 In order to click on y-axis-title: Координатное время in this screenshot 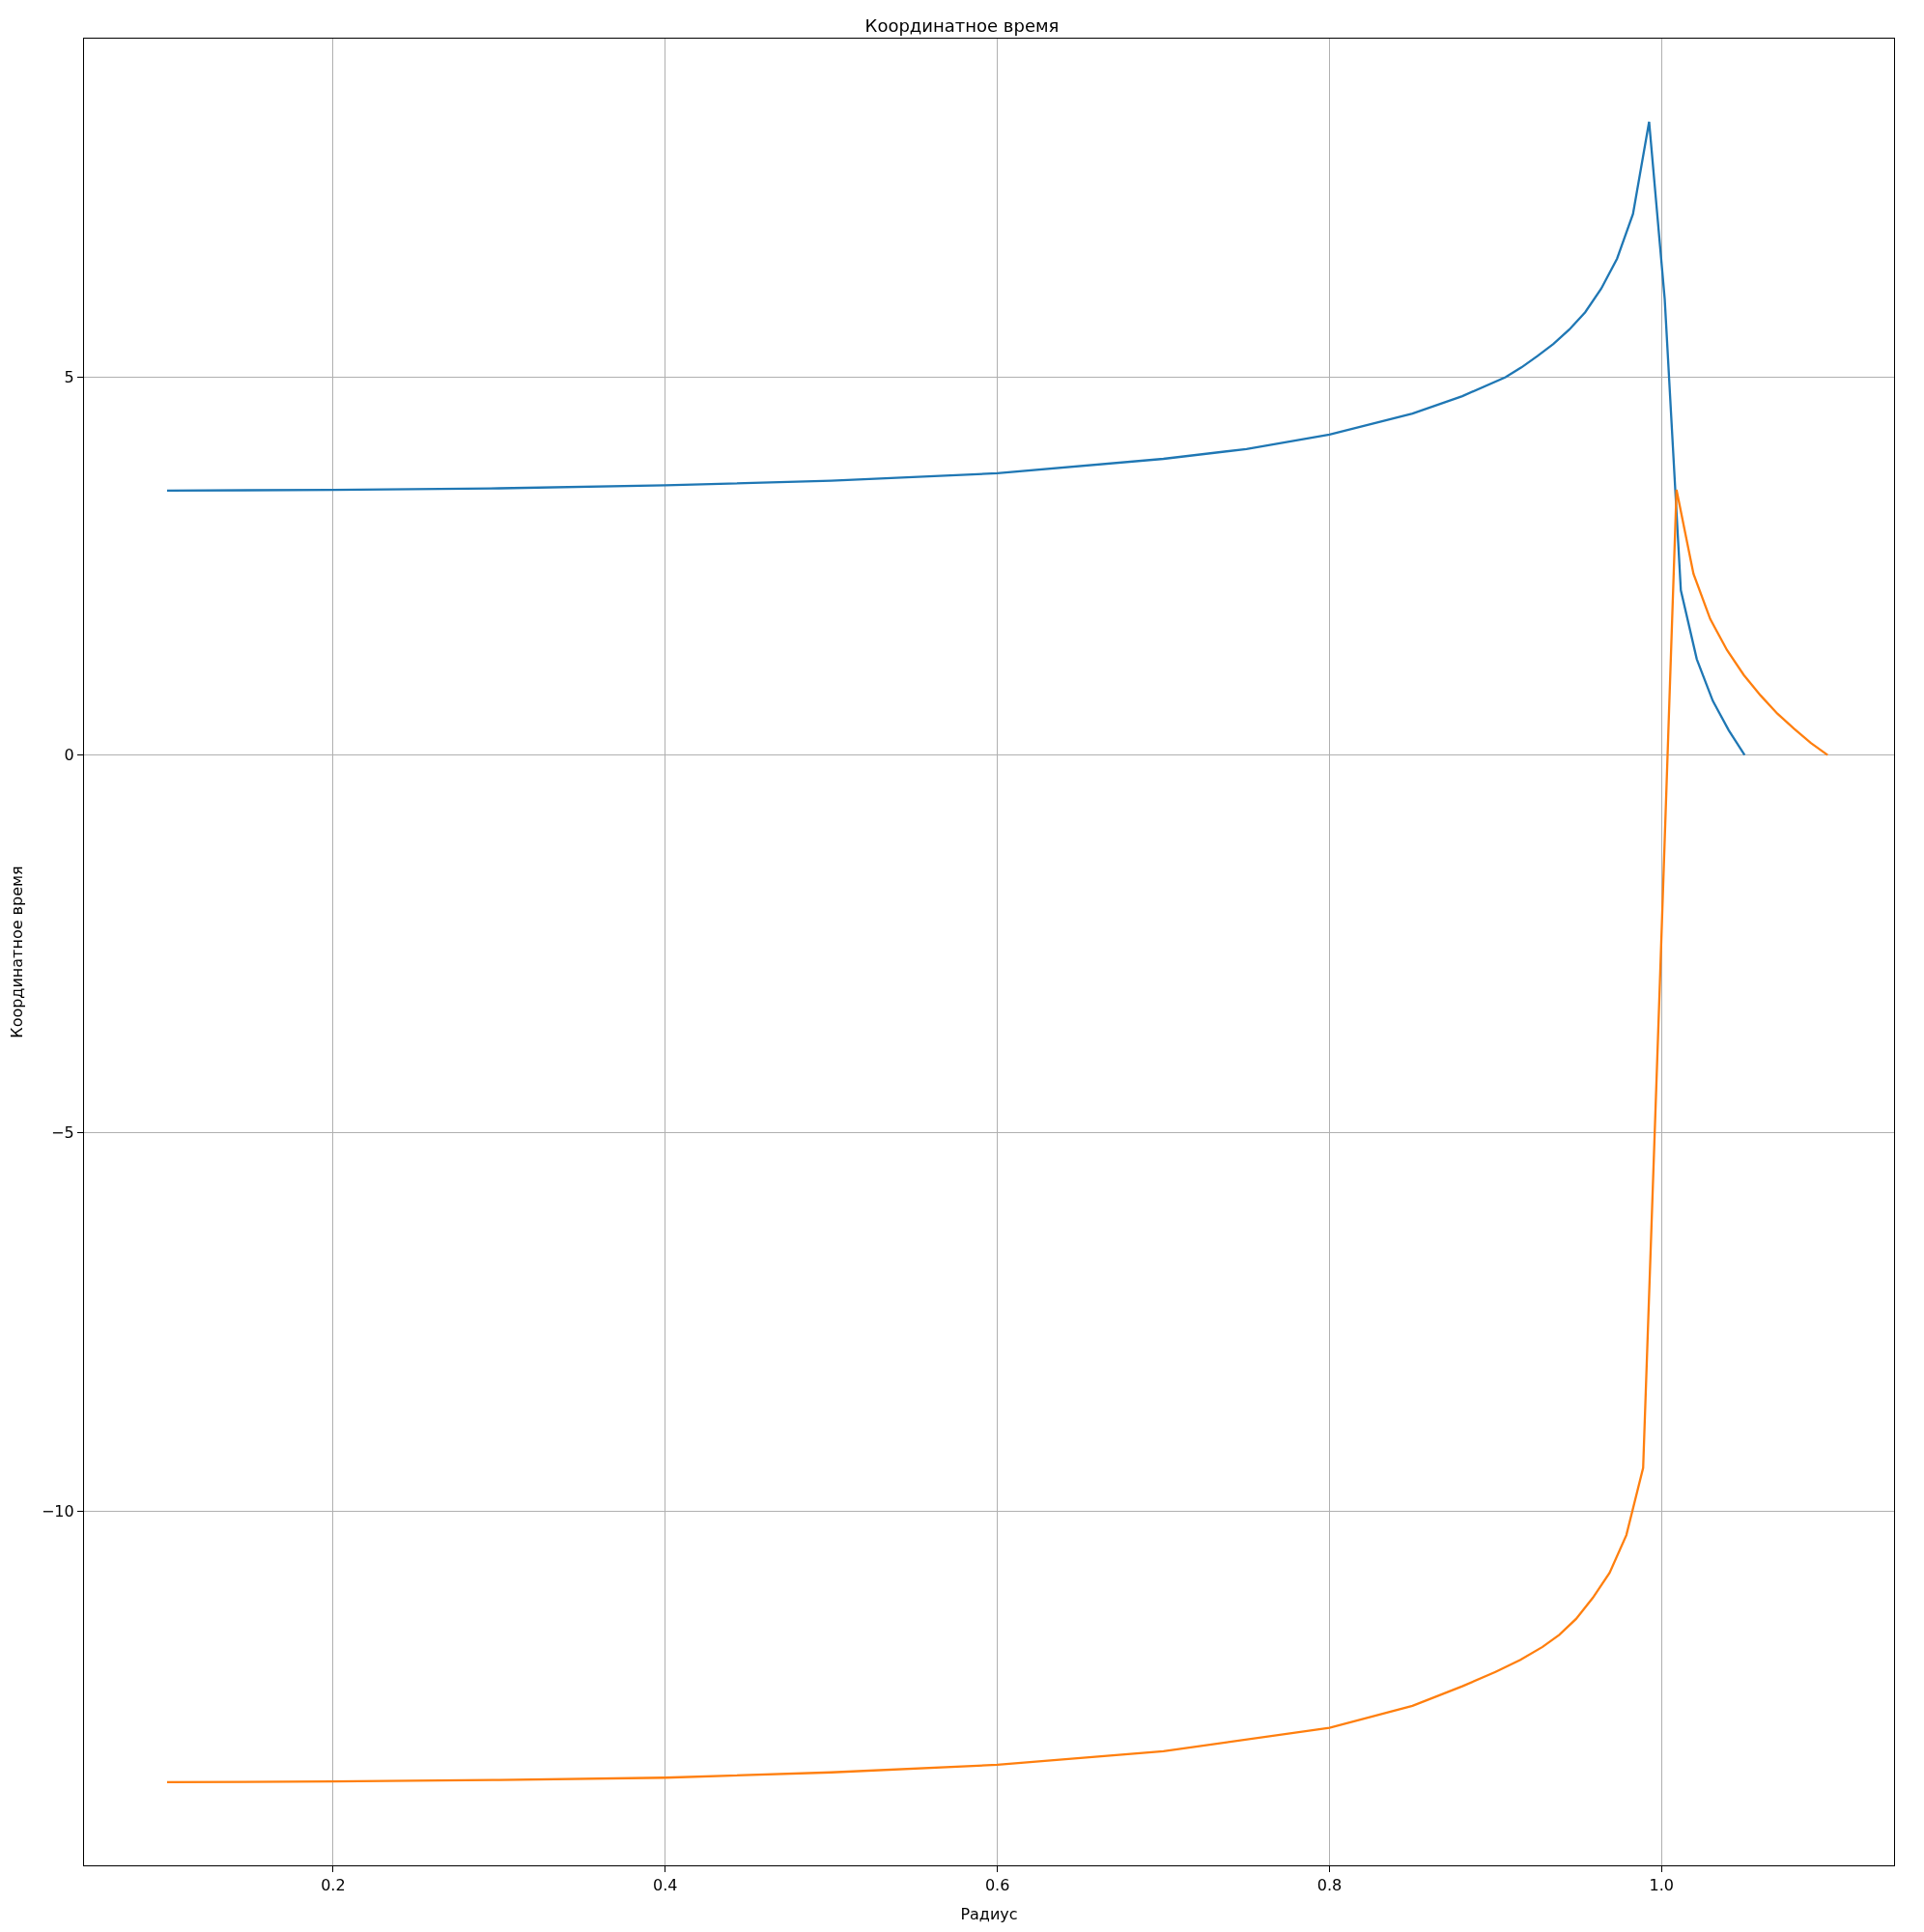, I will do `click(16, 952)`.